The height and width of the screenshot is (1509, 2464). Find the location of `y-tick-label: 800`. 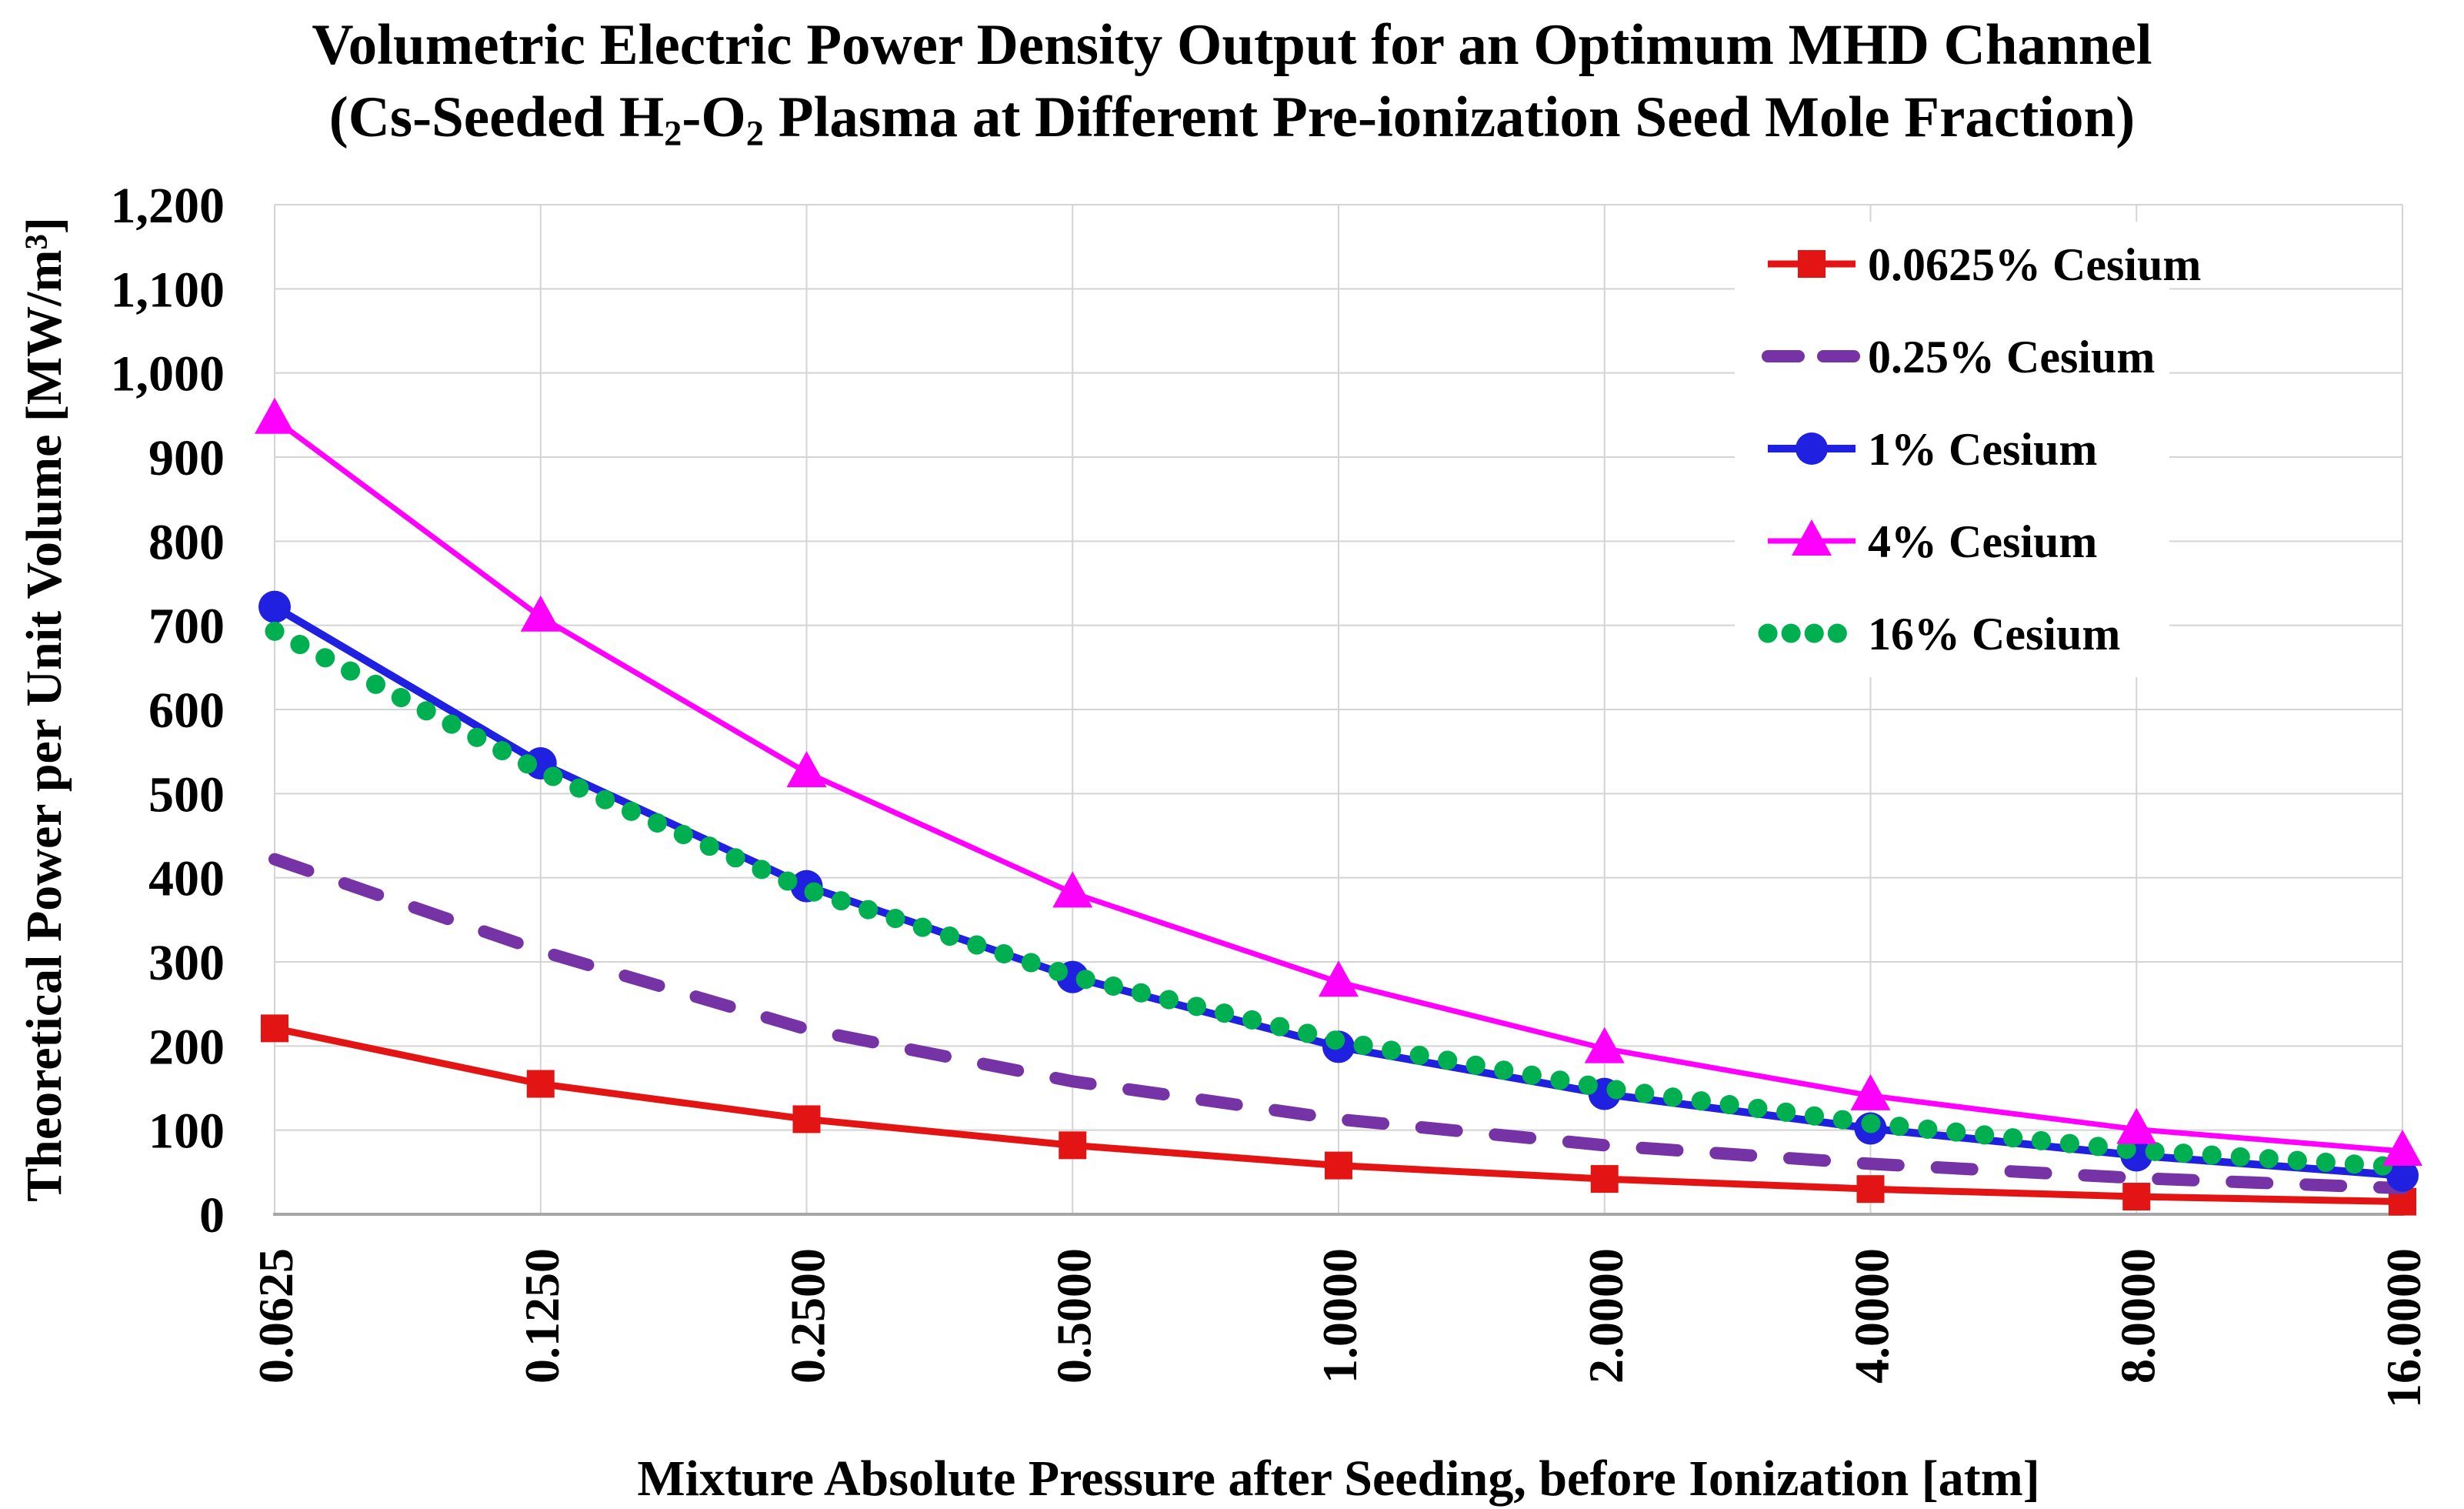

y-tick-label: 800 is located at coordinates (186, 542).